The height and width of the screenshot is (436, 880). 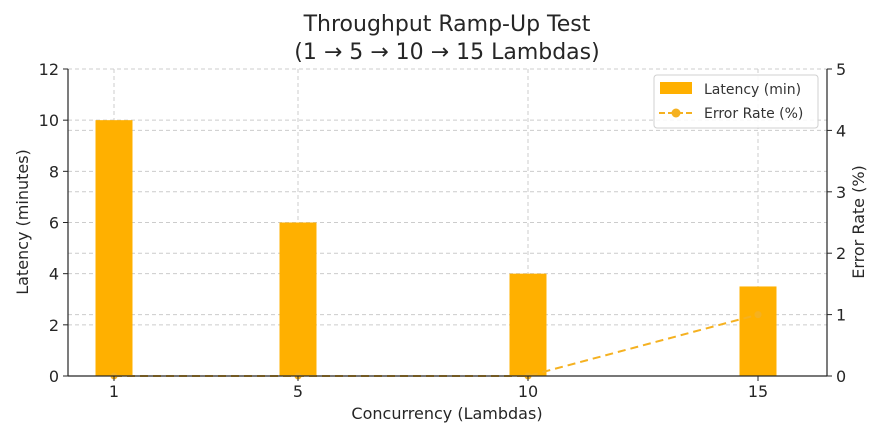 What do you see at coordinates (841, 192) in the screenshot?
I see `tick-label-y-right: 3` at bounding box center [841, 192].